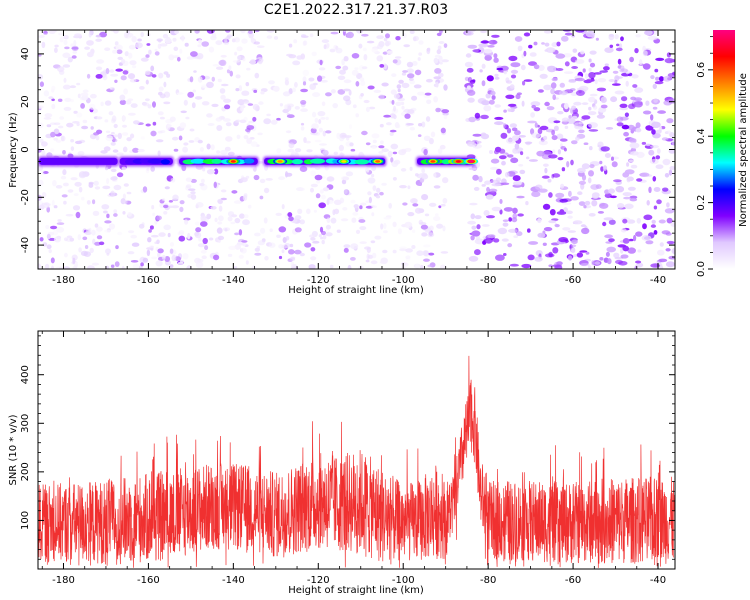 Image resolution: width=750 pixels, height=600 pixels. Describe the element at coordinates (63, 280) in the screenshot. I see `spectrogram-x-tick-label: -180` at that location.